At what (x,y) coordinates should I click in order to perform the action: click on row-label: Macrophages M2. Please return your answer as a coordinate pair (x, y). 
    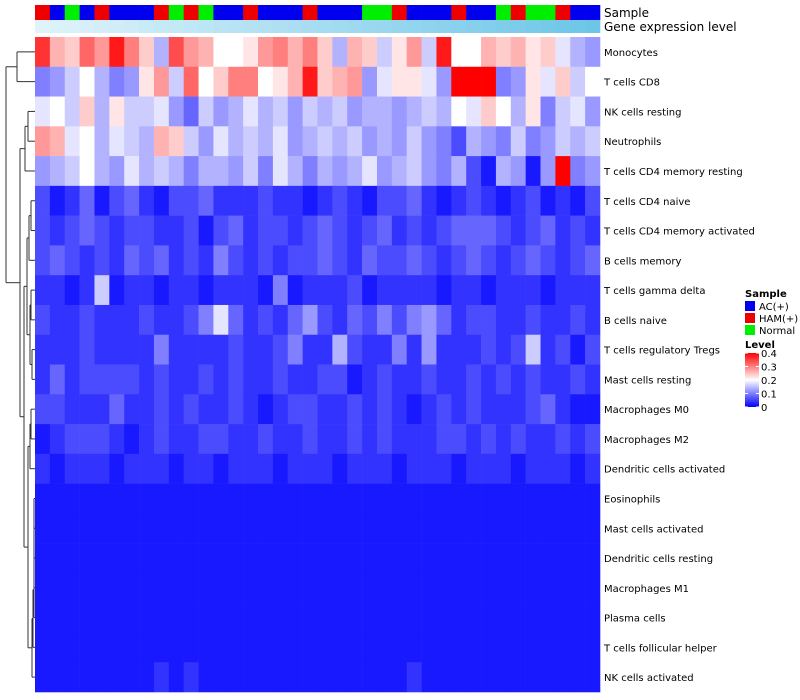
    Looking at the image, I should click on (646, 440).